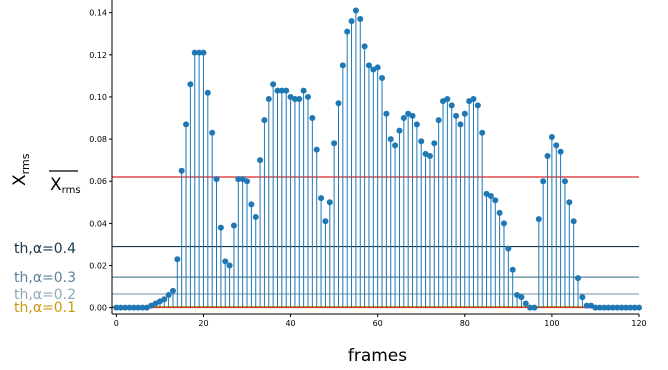  Describe the element at coordinates (465, 323) in the screenshot. I see `x-tick-label: 80` at that location.